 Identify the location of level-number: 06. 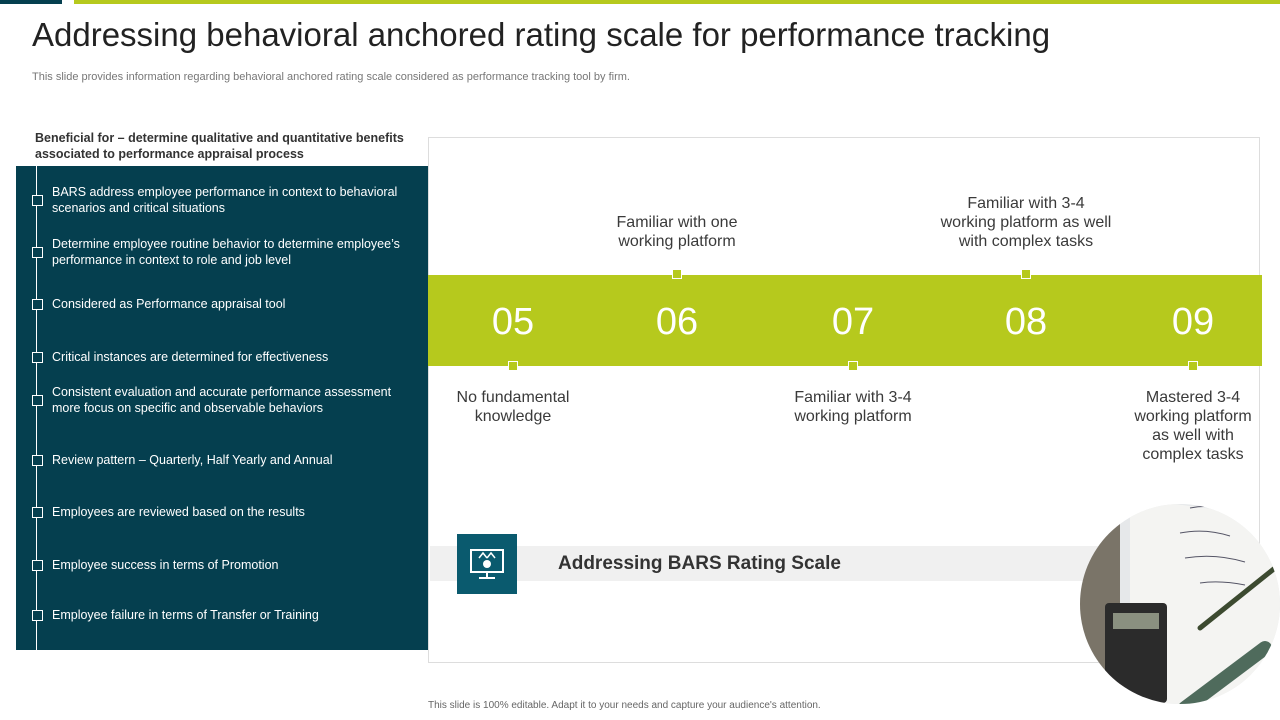
(677, 322).